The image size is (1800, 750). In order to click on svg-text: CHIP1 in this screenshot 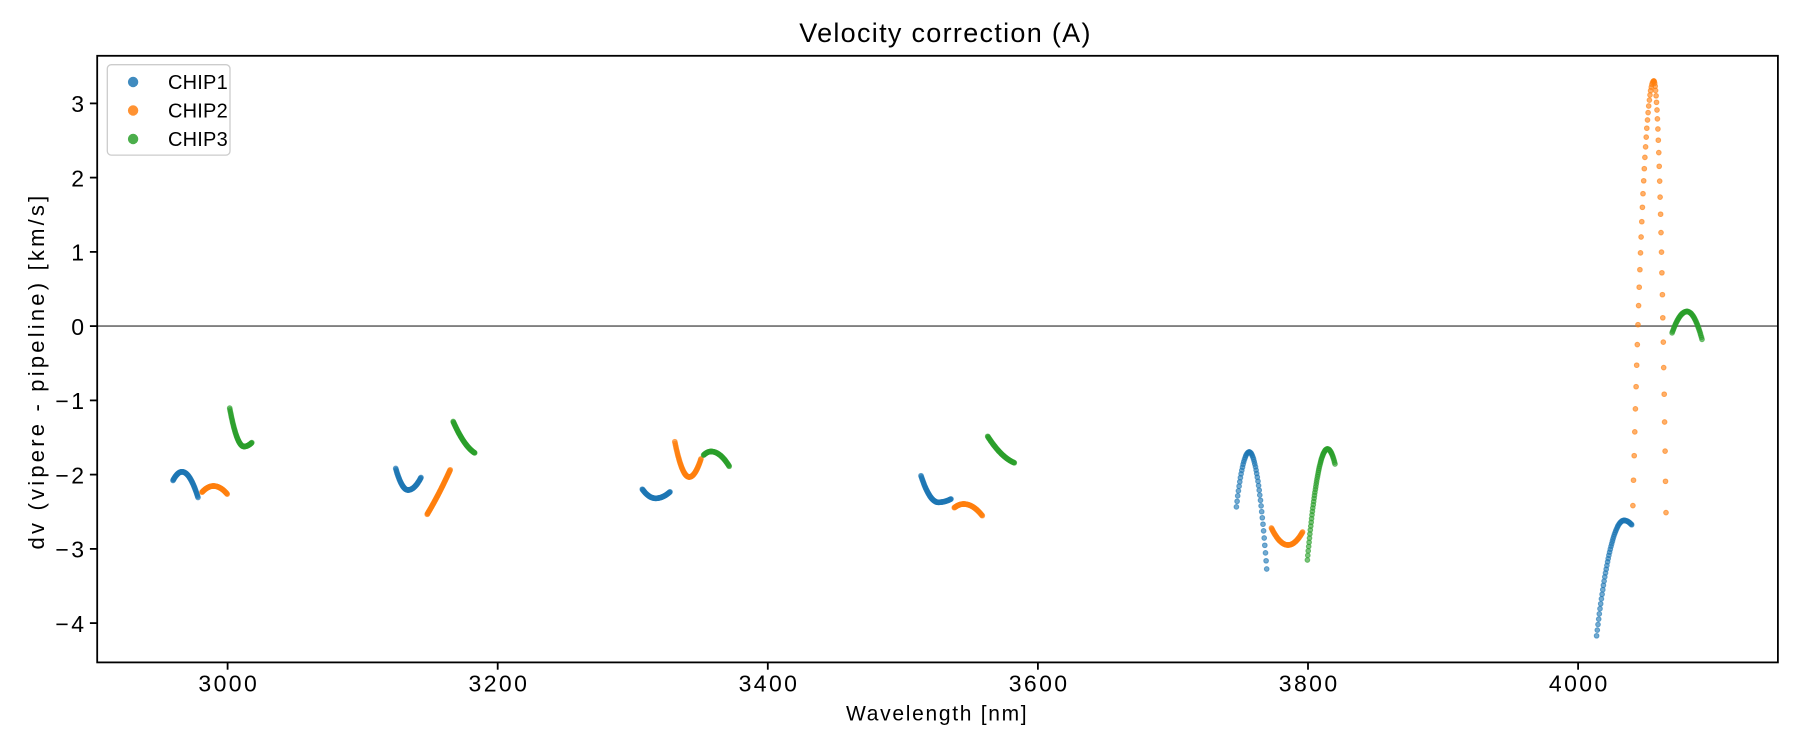, I will do `click(198, 83)`.